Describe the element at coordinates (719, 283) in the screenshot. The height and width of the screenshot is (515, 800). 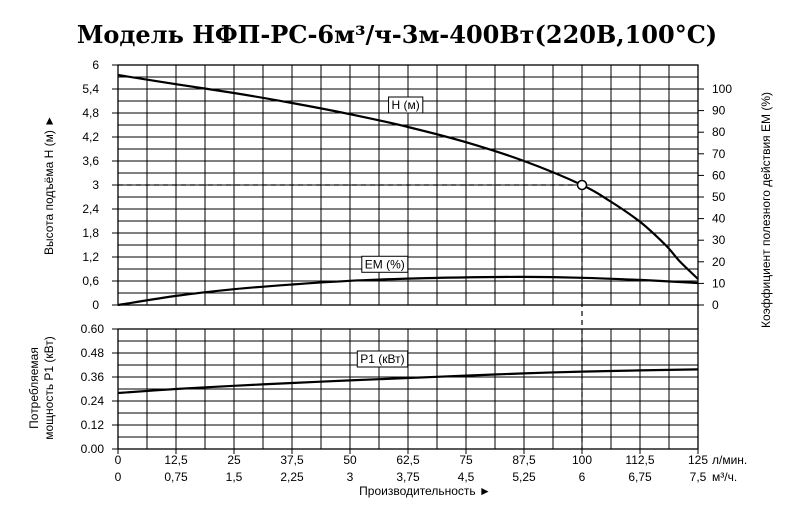
I see `eff-tick-label: 10` at that location.